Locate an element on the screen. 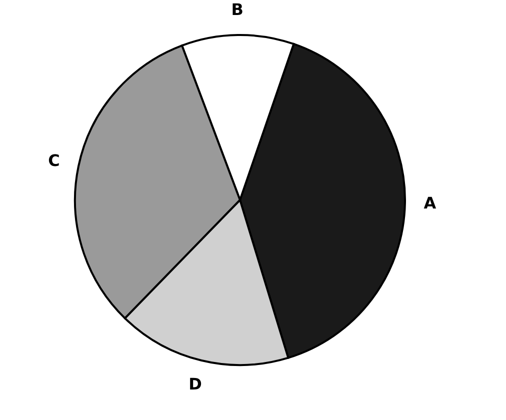 This screenshot has height=420, width=506. slice-label: A is located at coordinates (430, 202).